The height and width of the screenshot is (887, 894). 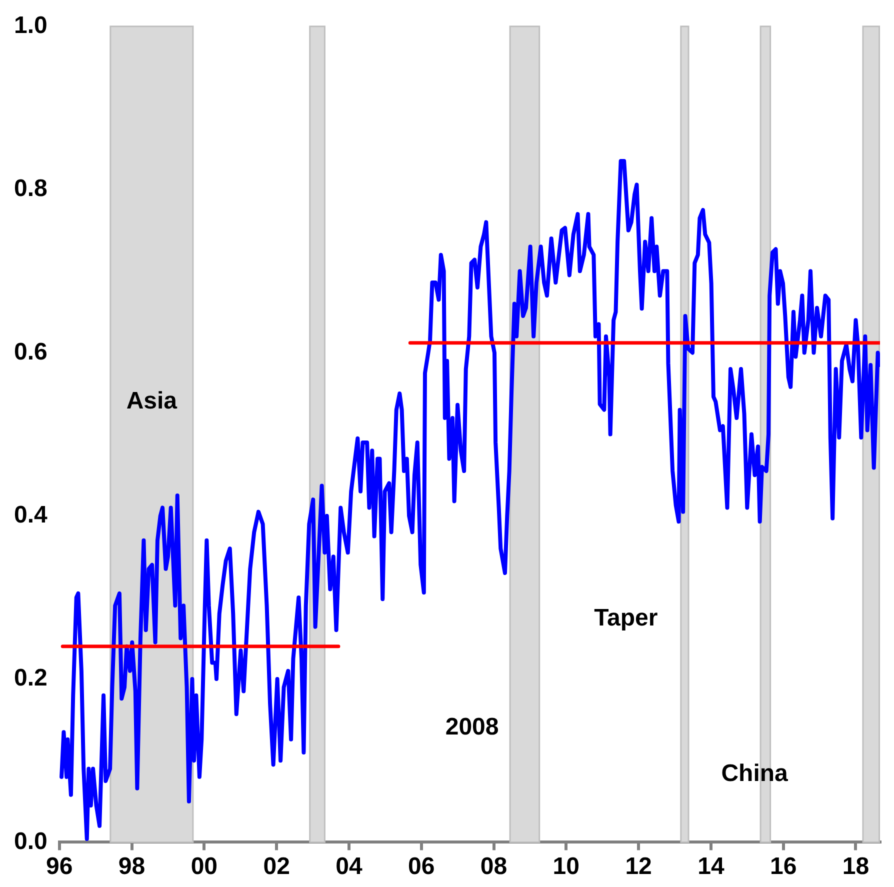 I want to click on x-tick-label: 98, so click(x=132, y=866).